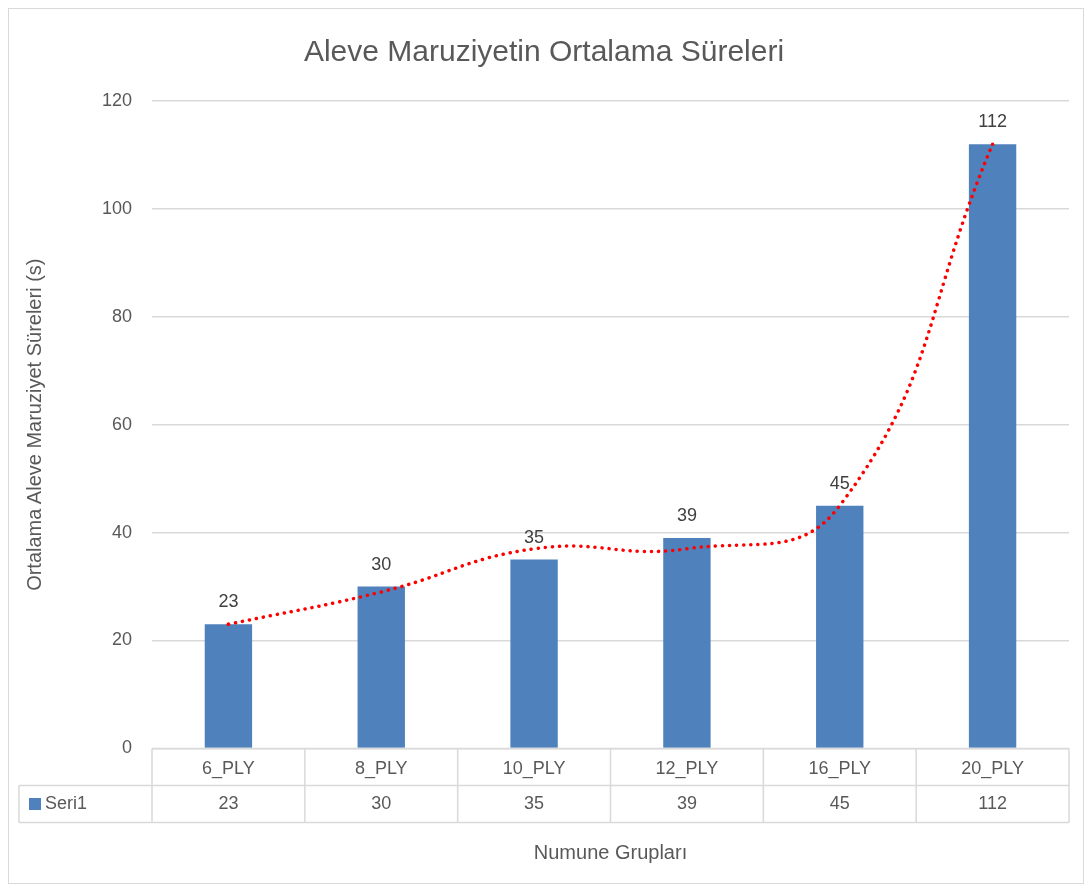 The height and width of the screenshot is (886, 1085). What do you see at coordinates (116, 207) in the screenshot?
I see `y-tick-label: 100` at bounding box center [116, 207].